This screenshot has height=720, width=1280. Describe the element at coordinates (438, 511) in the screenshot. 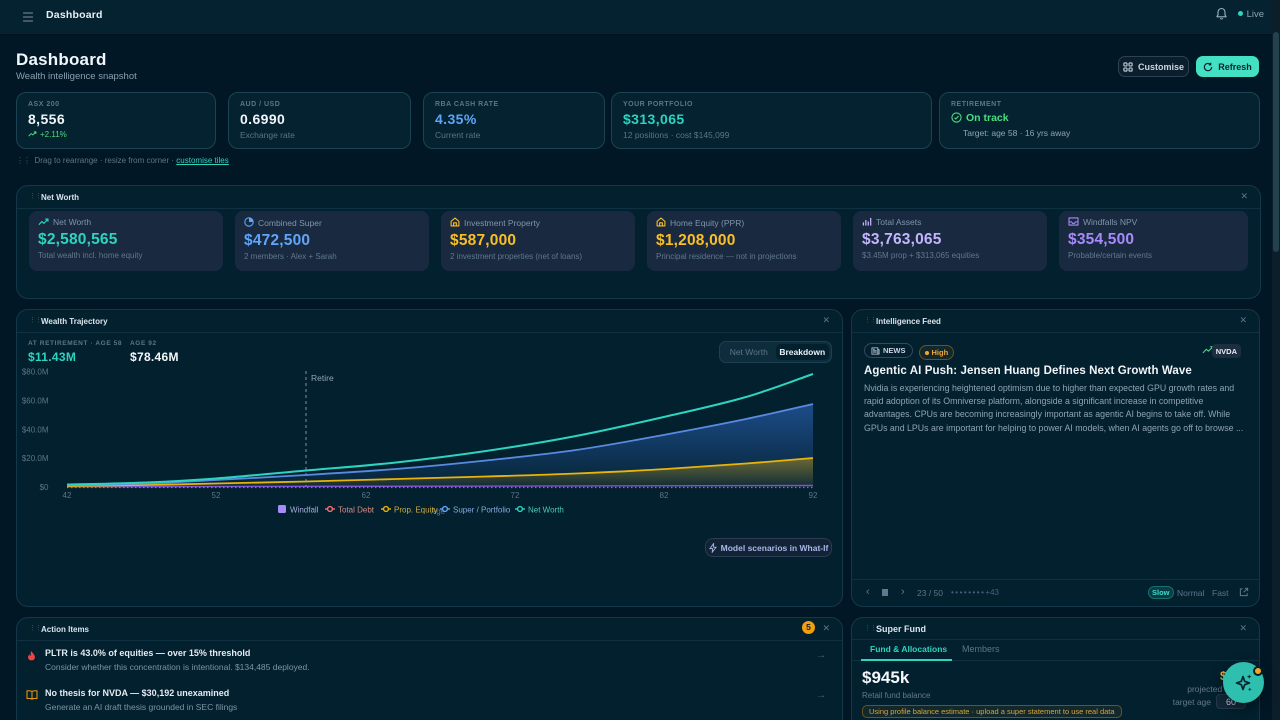

I see `svg-text: Age` at that location.